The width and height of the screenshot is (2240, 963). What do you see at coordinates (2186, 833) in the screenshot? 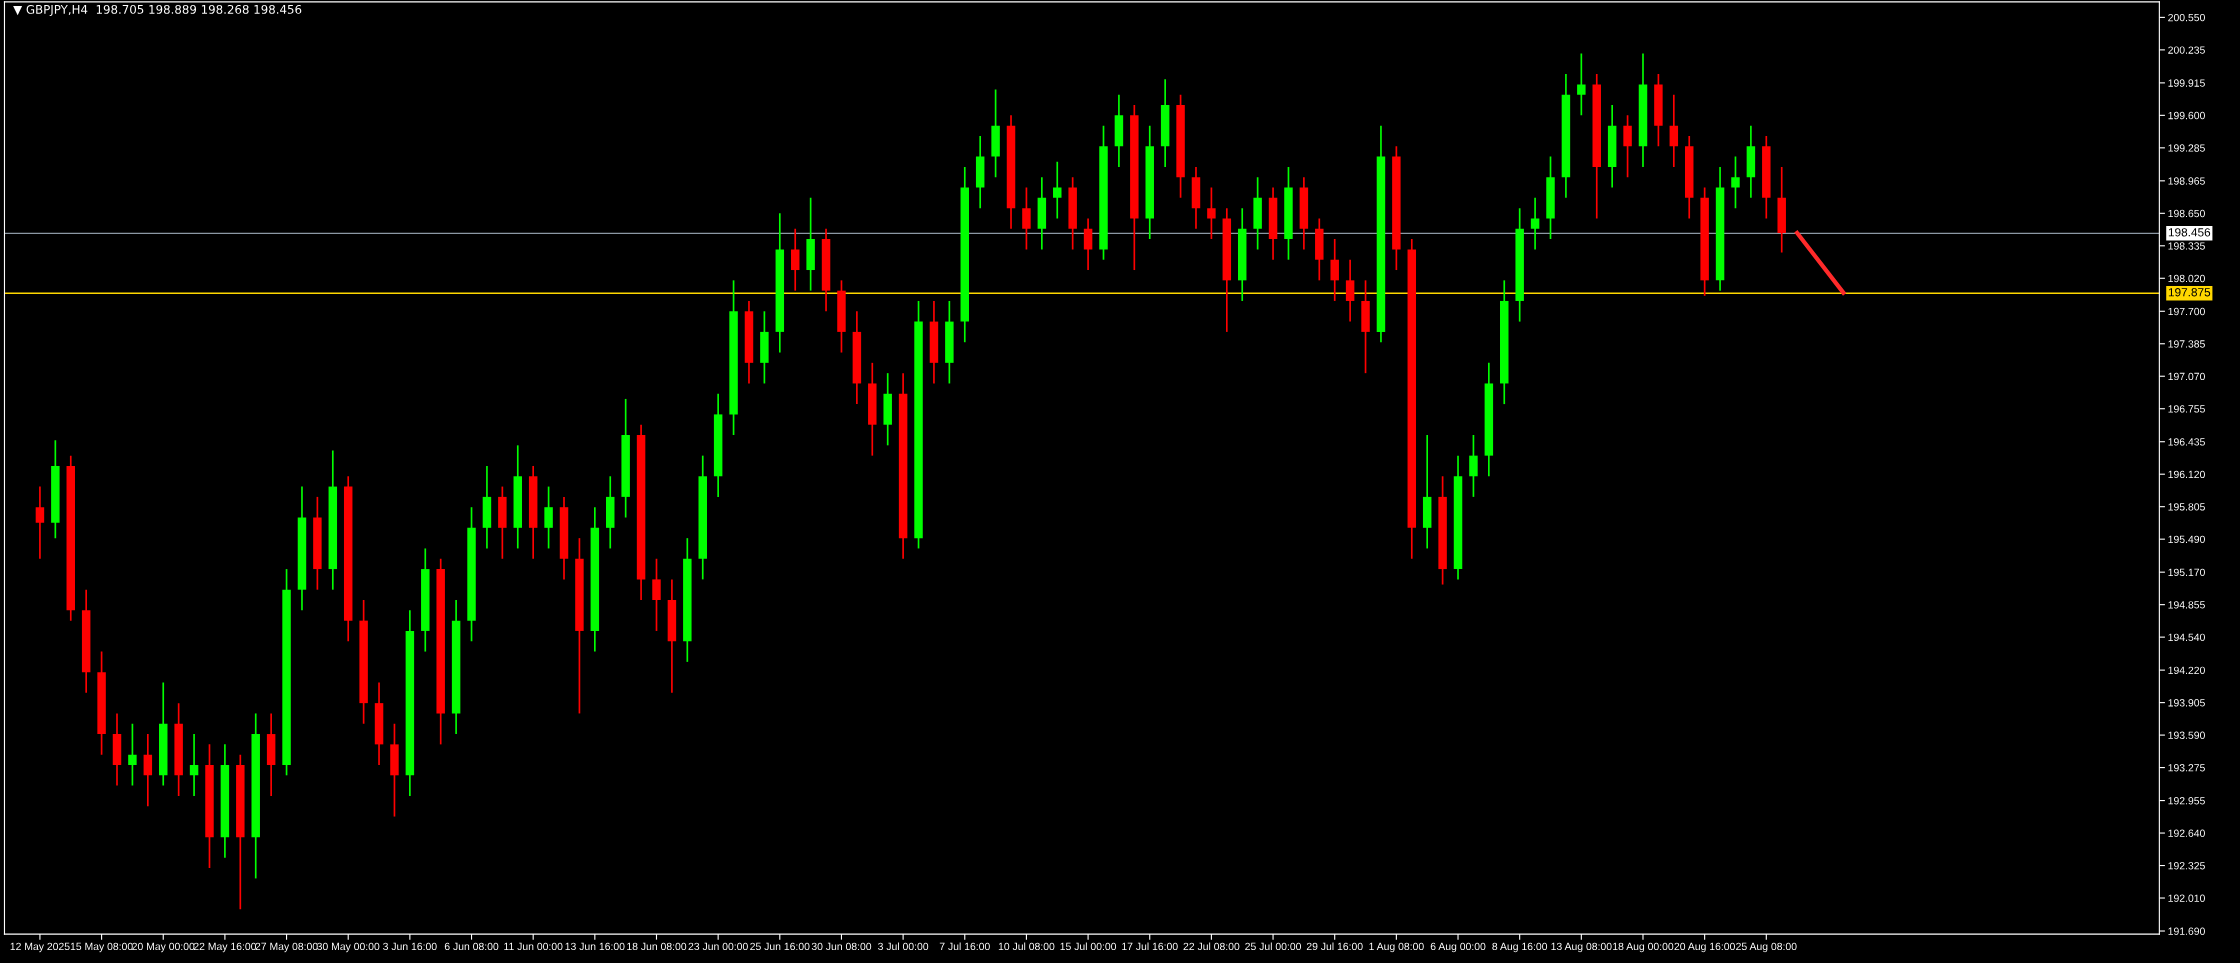
I see `y-tick-label: 192.640` at bounding box center [2186, 833].